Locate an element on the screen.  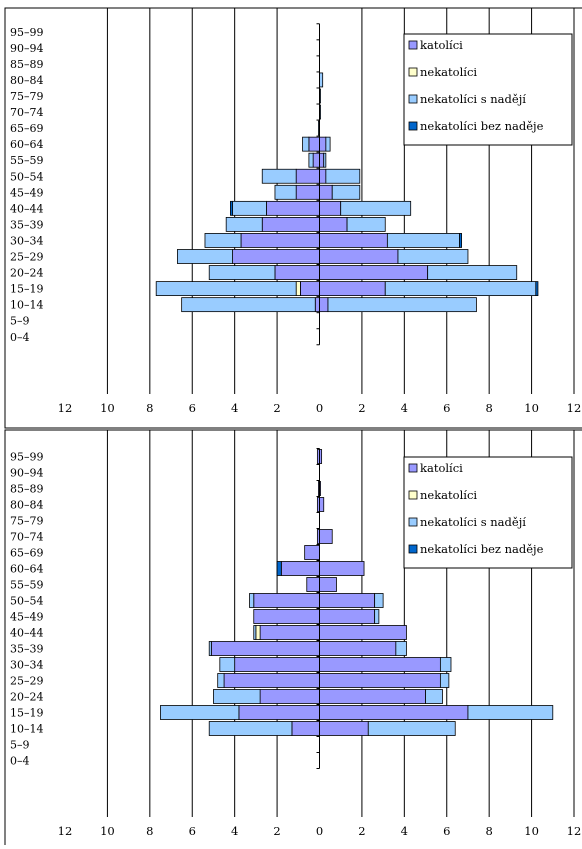
category-label: 60–64 is located at coordinates (27, 144).